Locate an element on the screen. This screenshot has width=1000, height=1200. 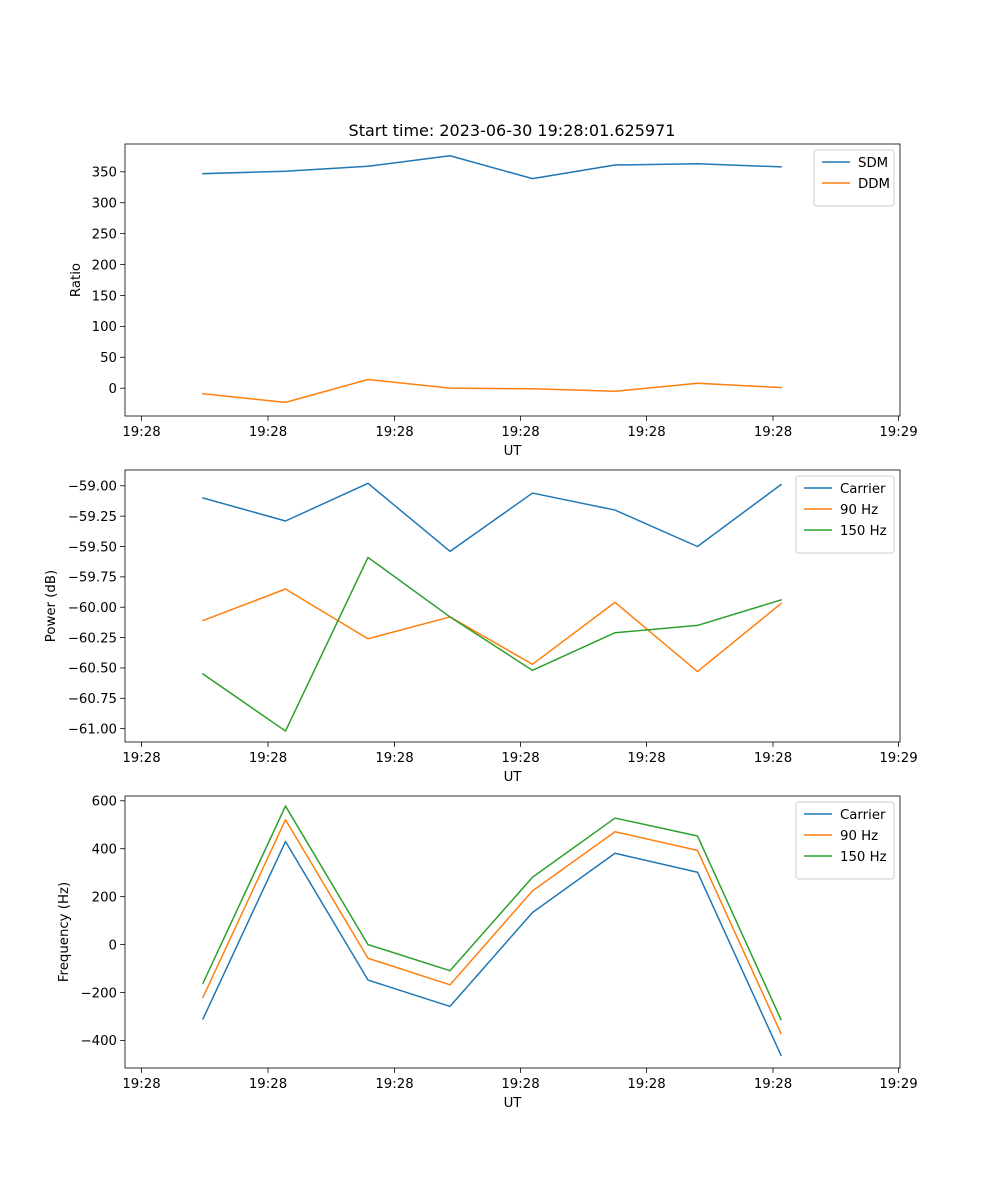
y-axis-label: Power (dB) is located at coordinates (51, 606).